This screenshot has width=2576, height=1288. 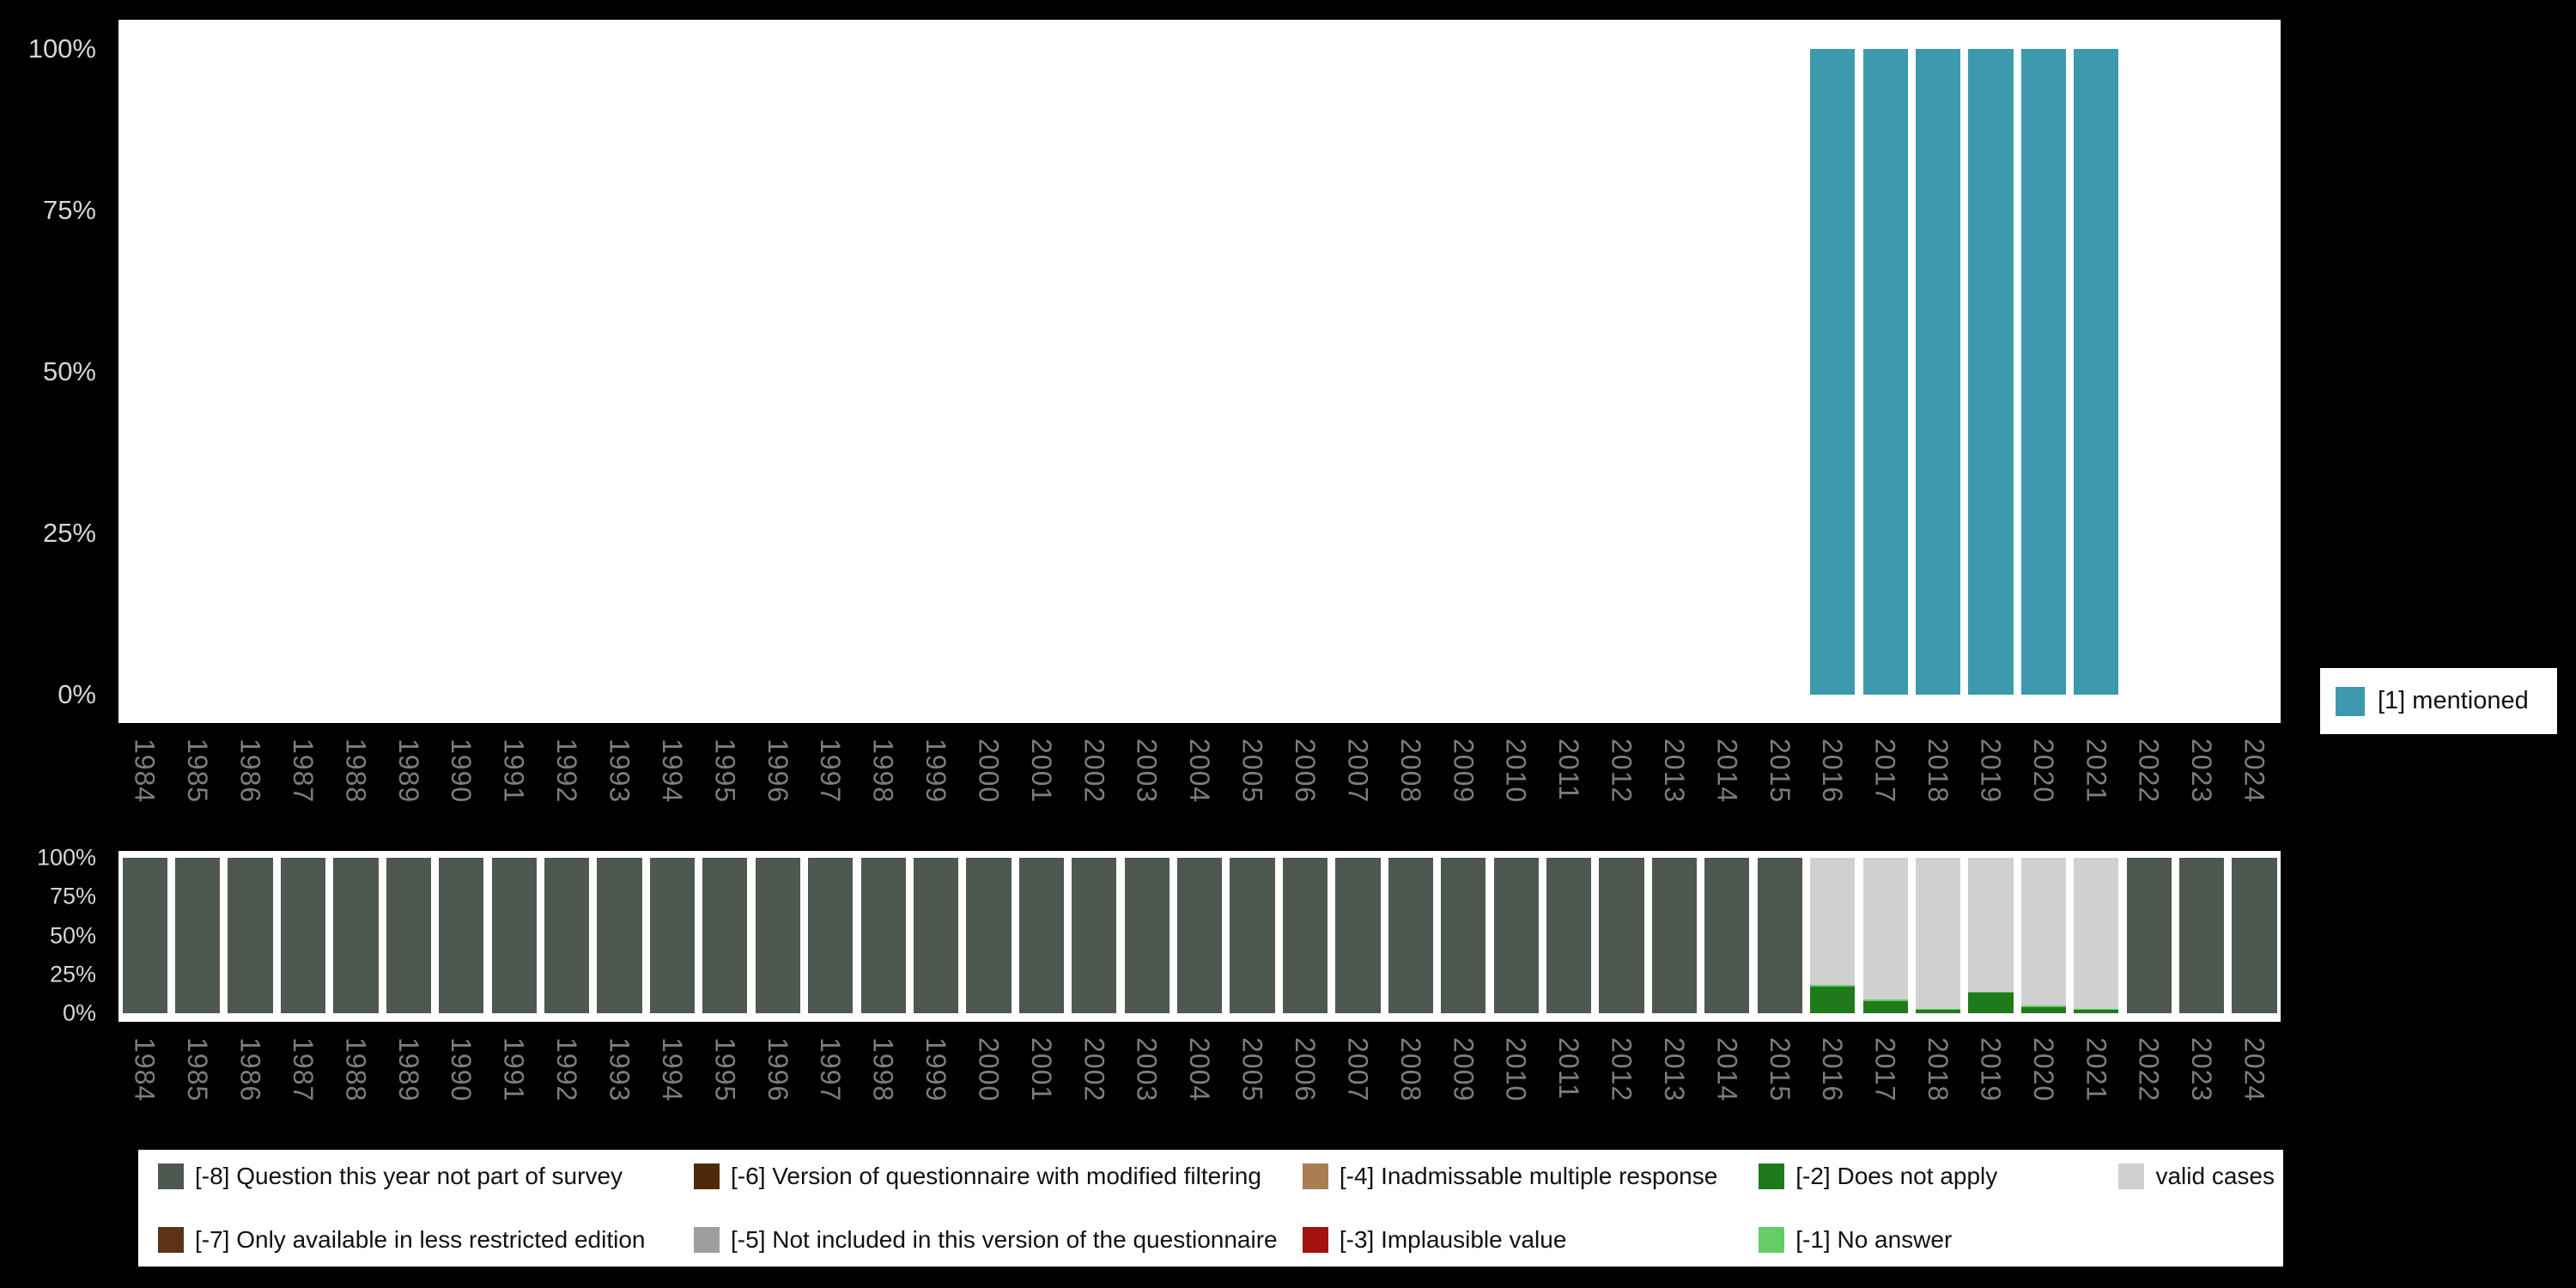 I want to click on bar-1997, so click(x=830, y=936).